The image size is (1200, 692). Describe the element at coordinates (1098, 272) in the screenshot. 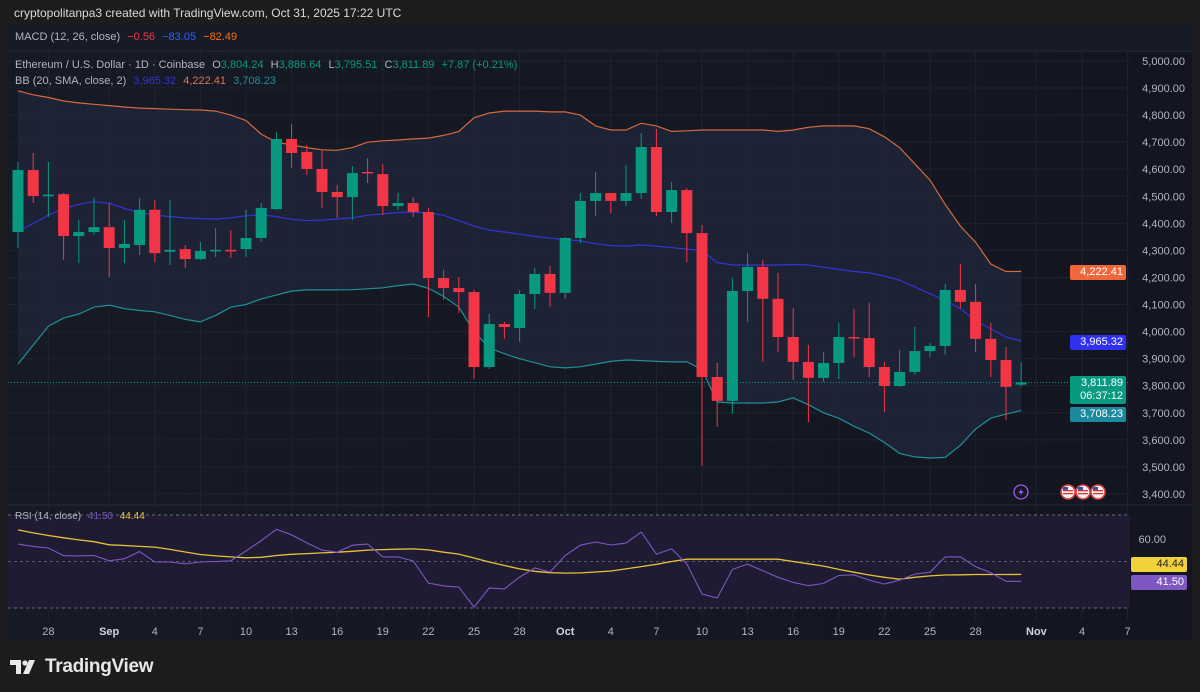

I see `bb-upper-price-badge: 4,222.41` at that location.